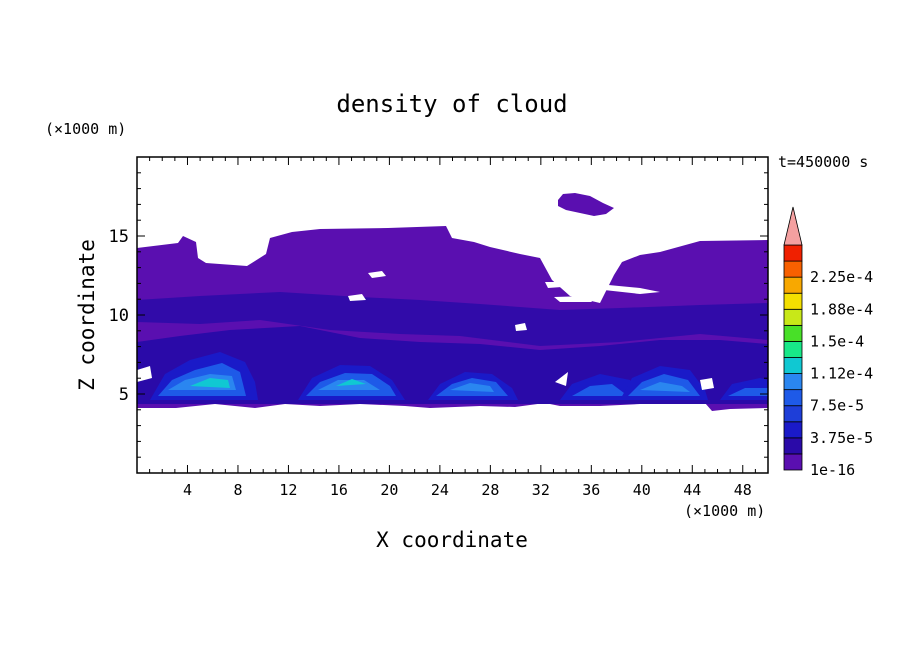  Describe the element at coordinates (452, 319) in the screenshot. I see `cloud-layer-band` at that location.